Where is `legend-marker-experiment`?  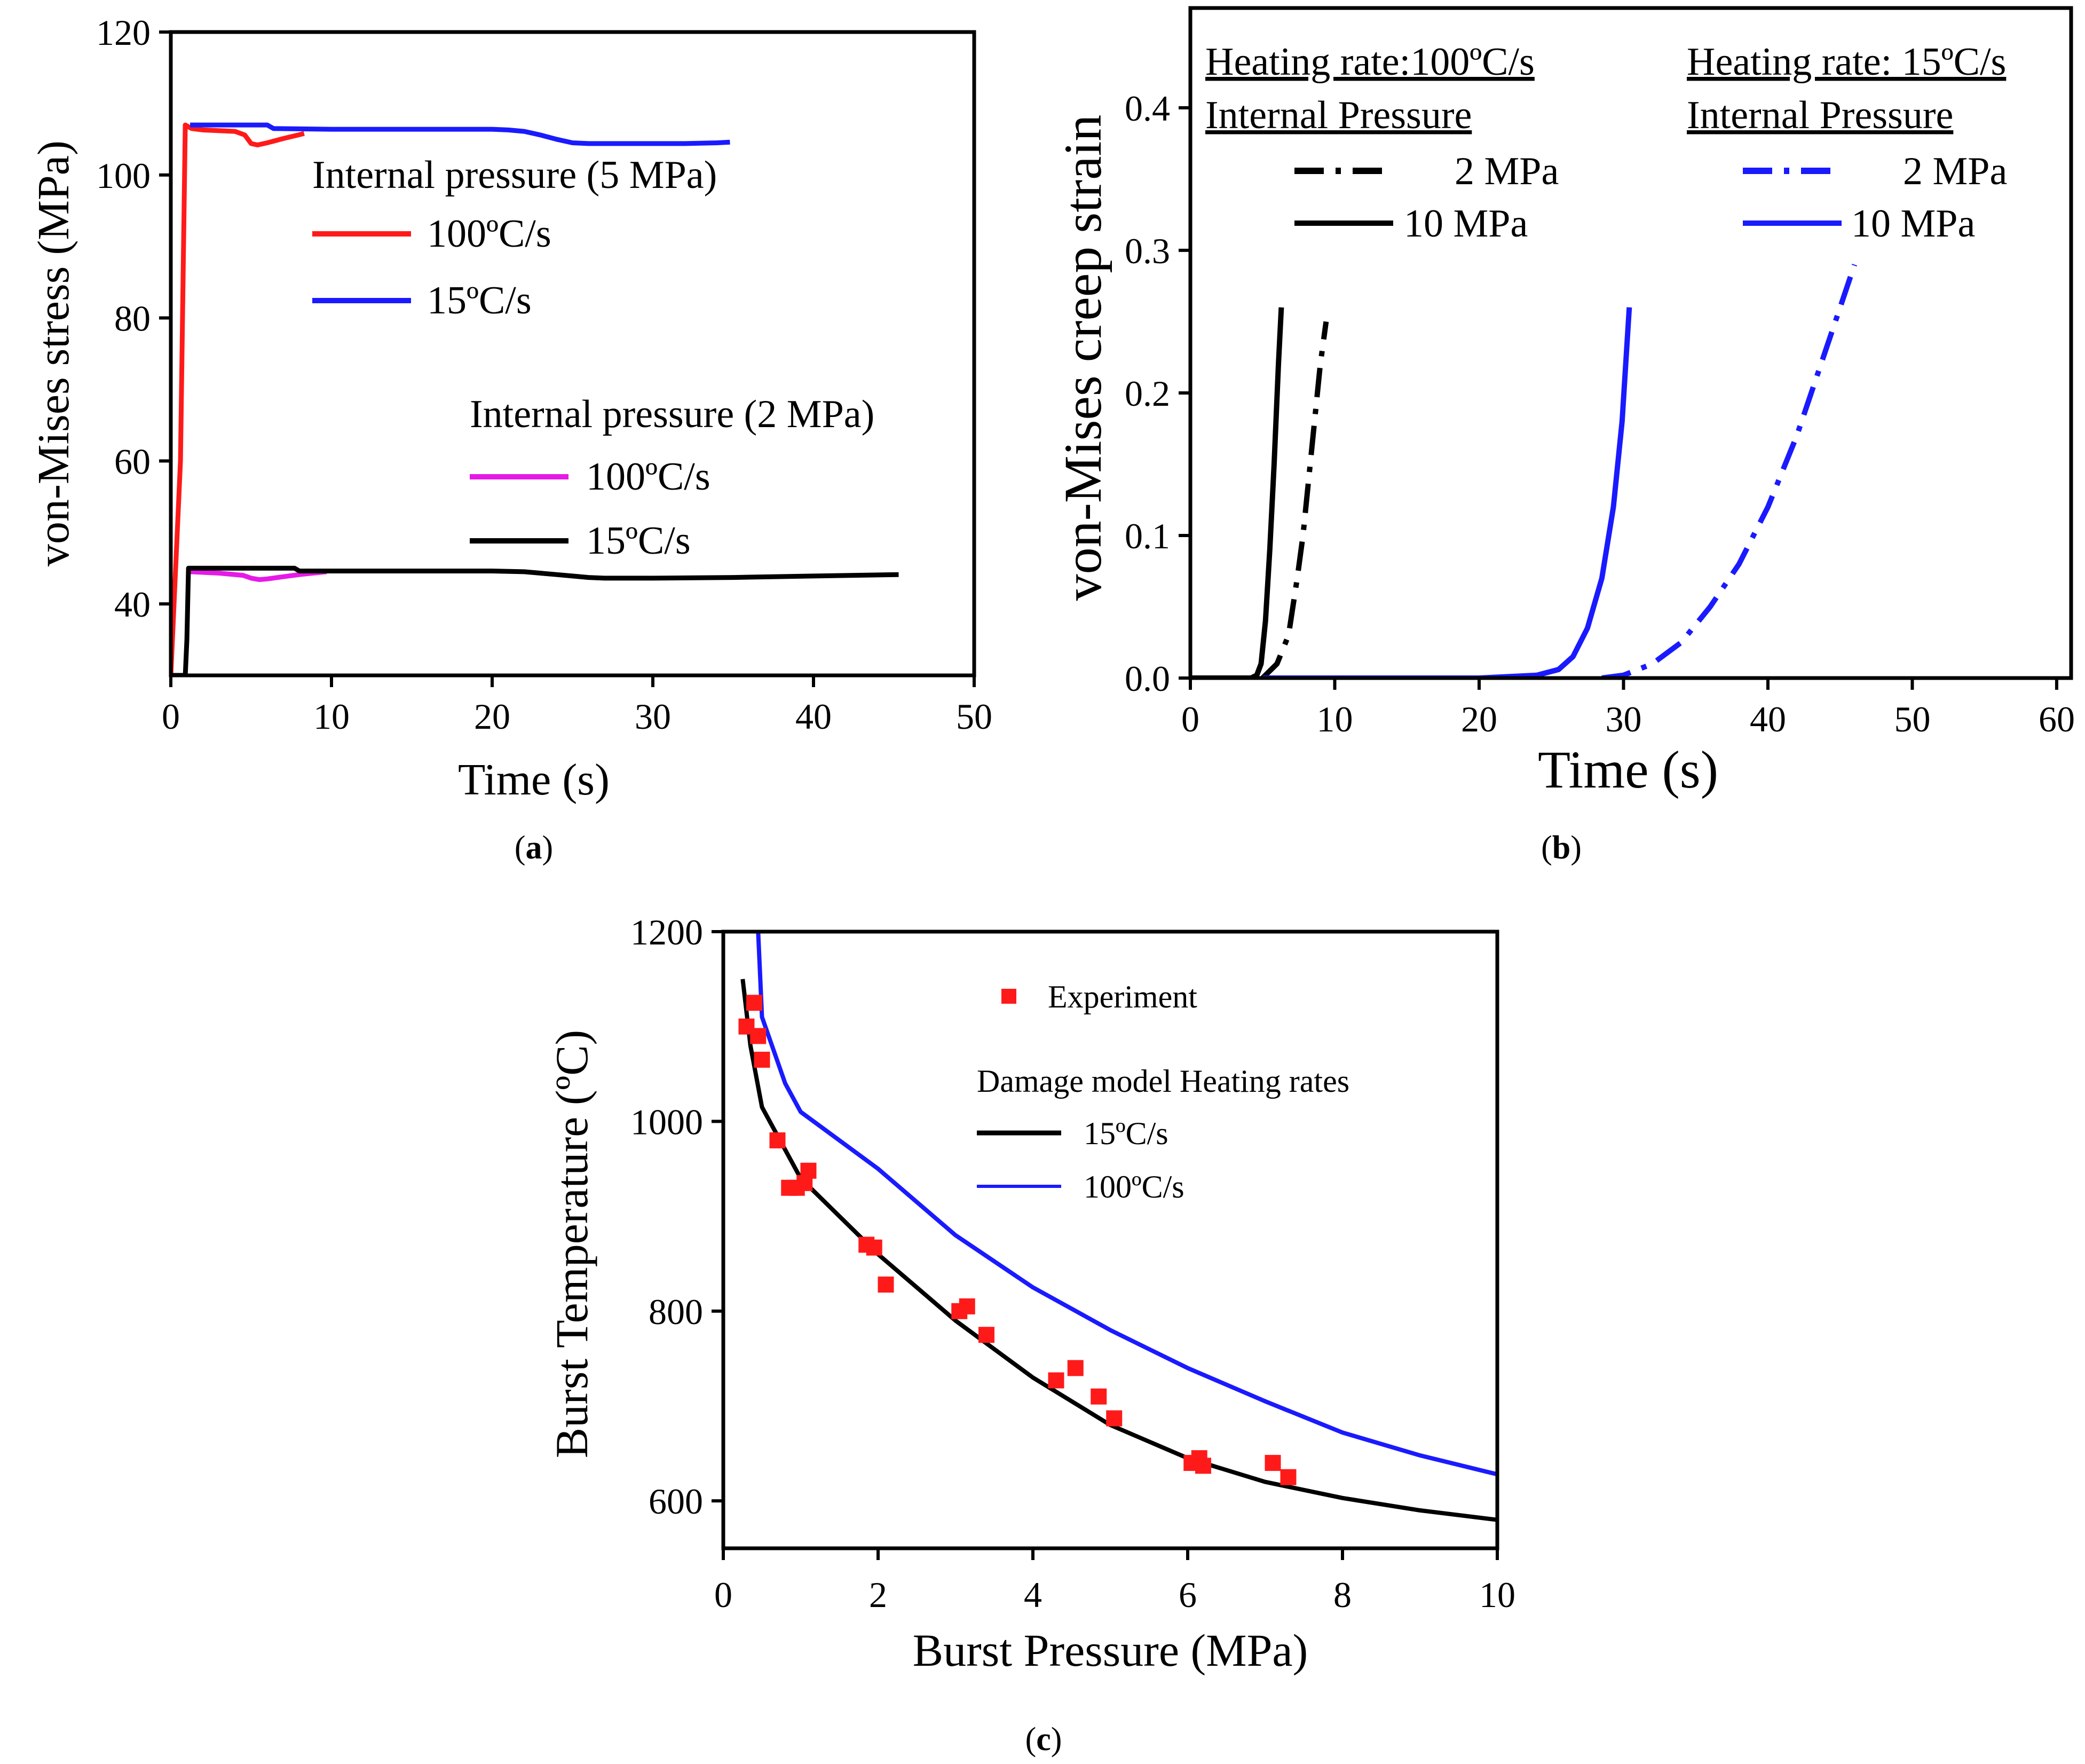 legend-marker-experiment is located at coordinates (1008, 996).